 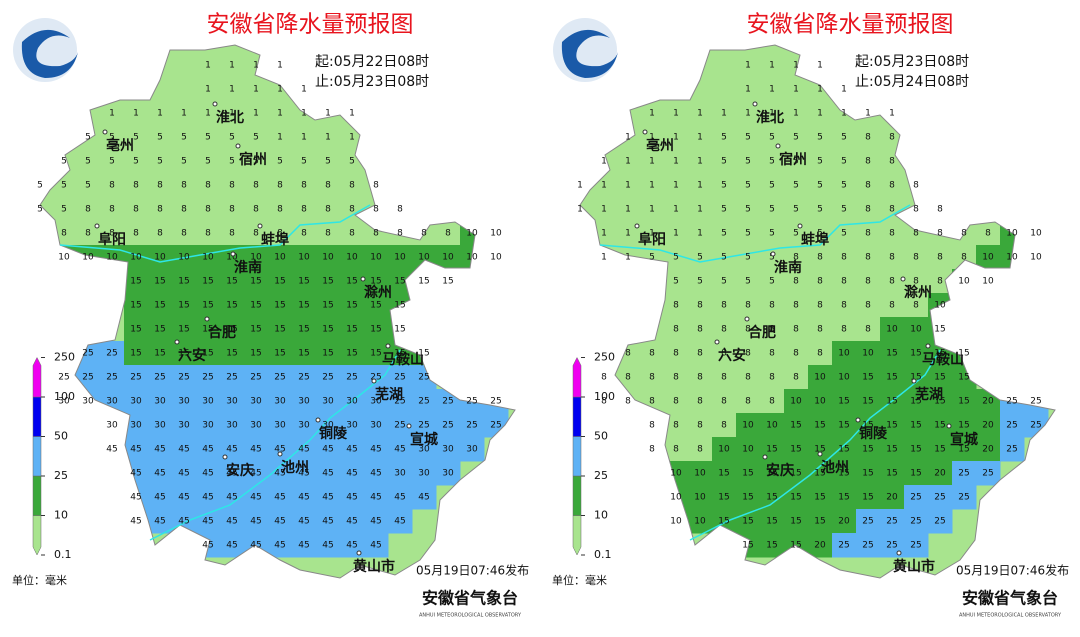 I want to click on logo-swirl, so click(x=49, y=53).